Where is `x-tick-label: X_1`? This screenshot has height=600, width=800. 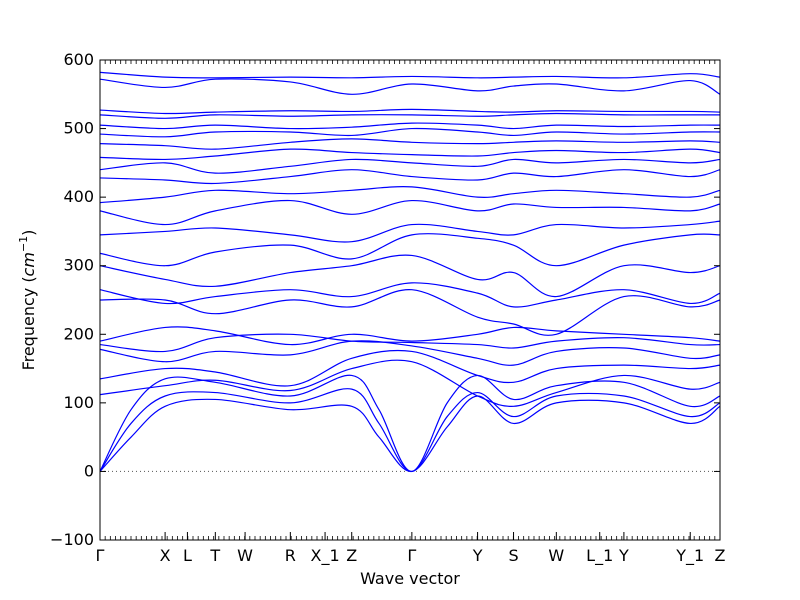 x-tick-label: X_1 is located at coordinates (324, 556).